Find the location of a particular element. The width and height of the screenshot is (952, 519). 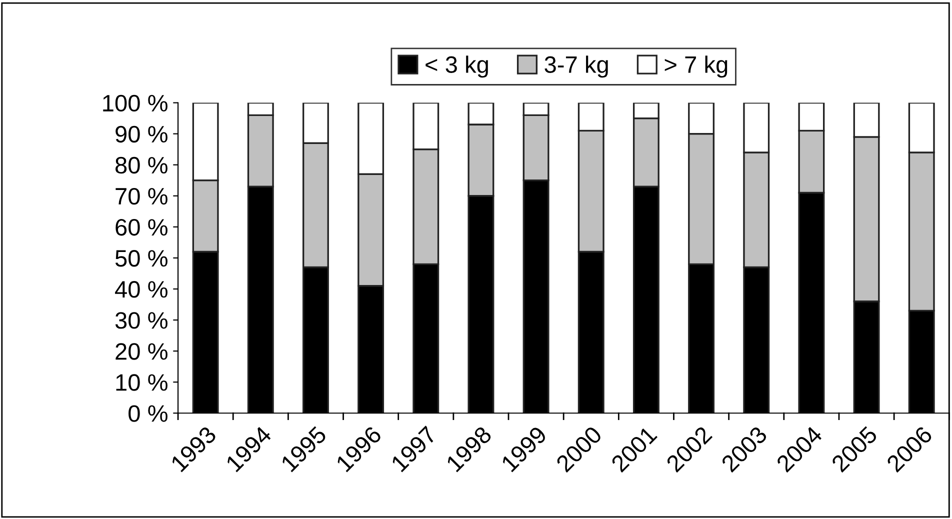

y-tick-label: 40 % is located at coordinates (141, 289).